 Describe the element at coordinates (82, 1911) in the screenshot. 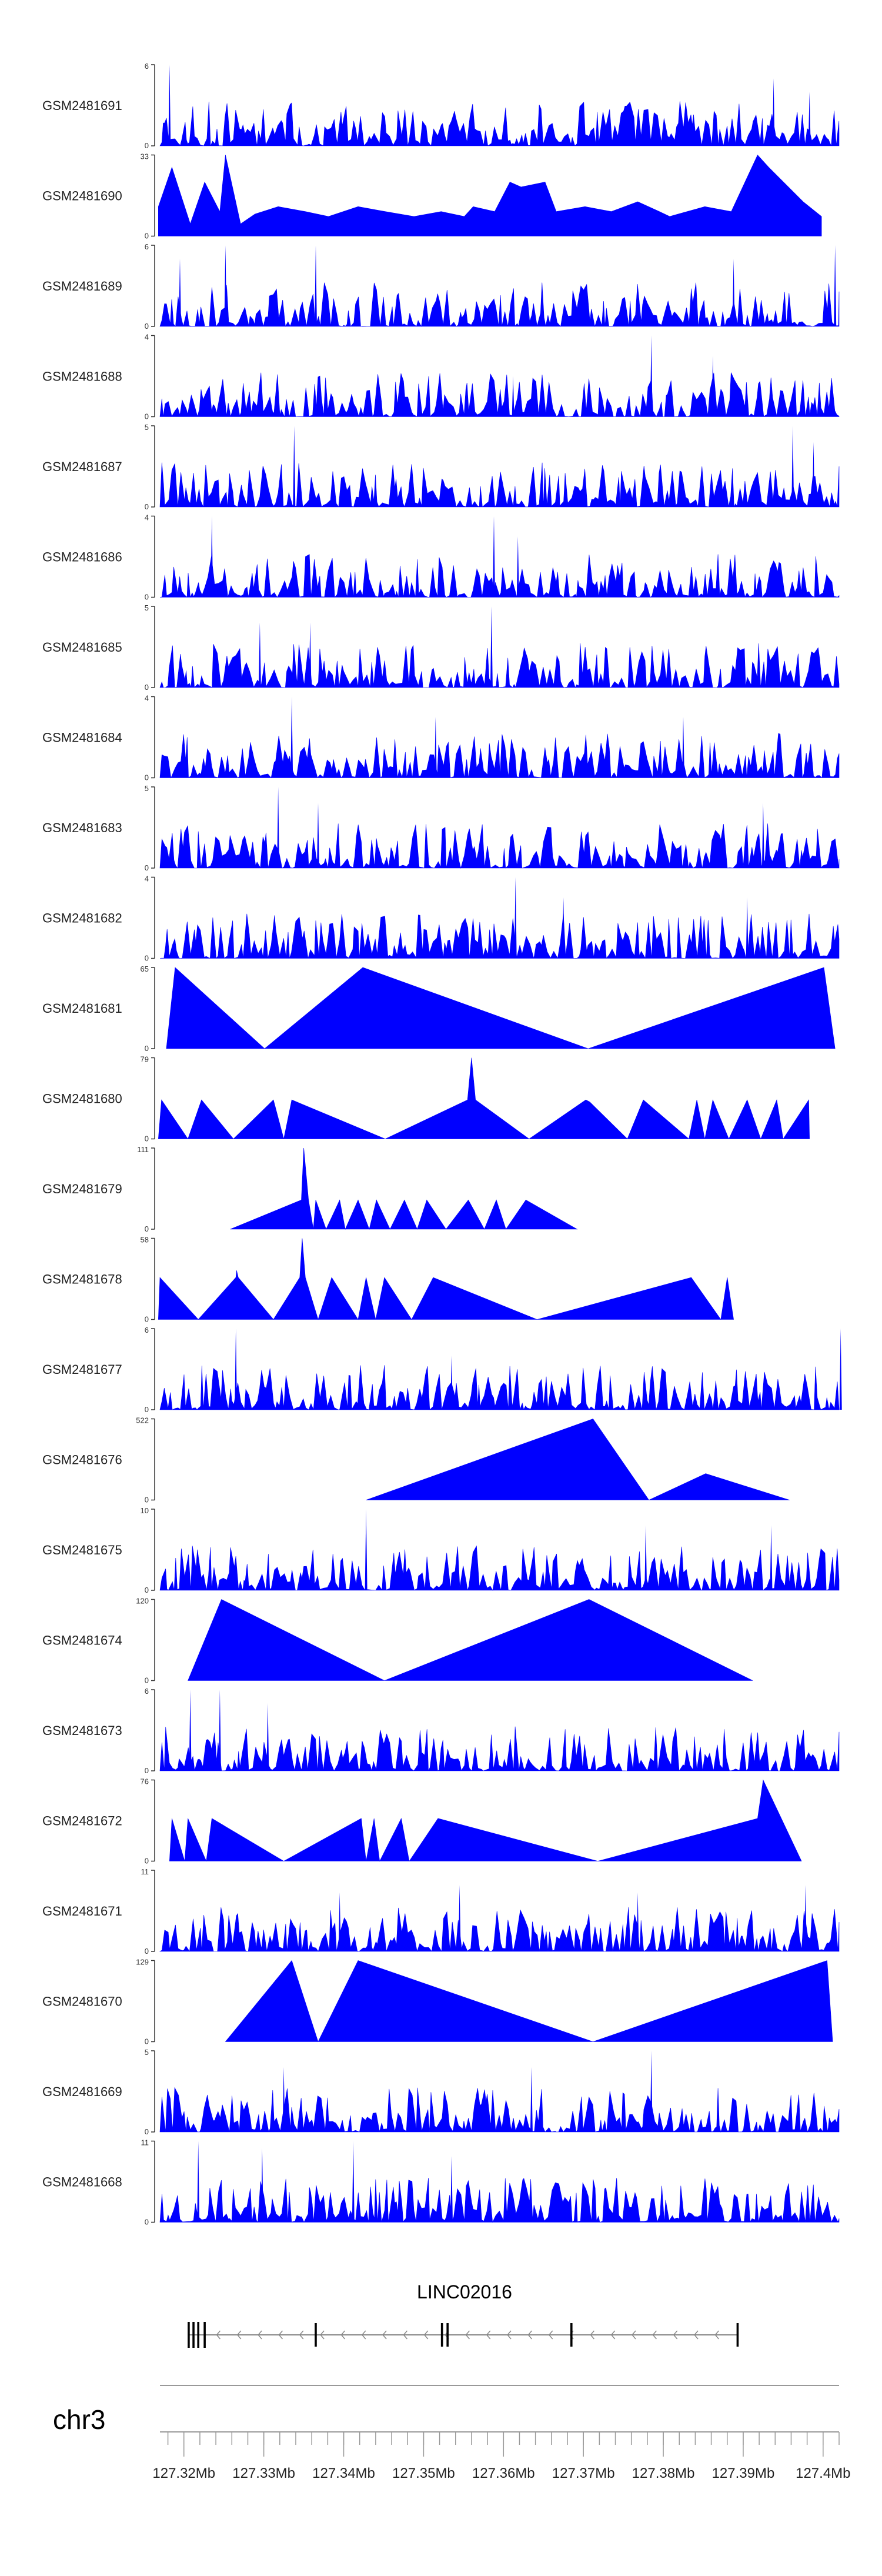

I see `track-label: GSM2481671` at that location.